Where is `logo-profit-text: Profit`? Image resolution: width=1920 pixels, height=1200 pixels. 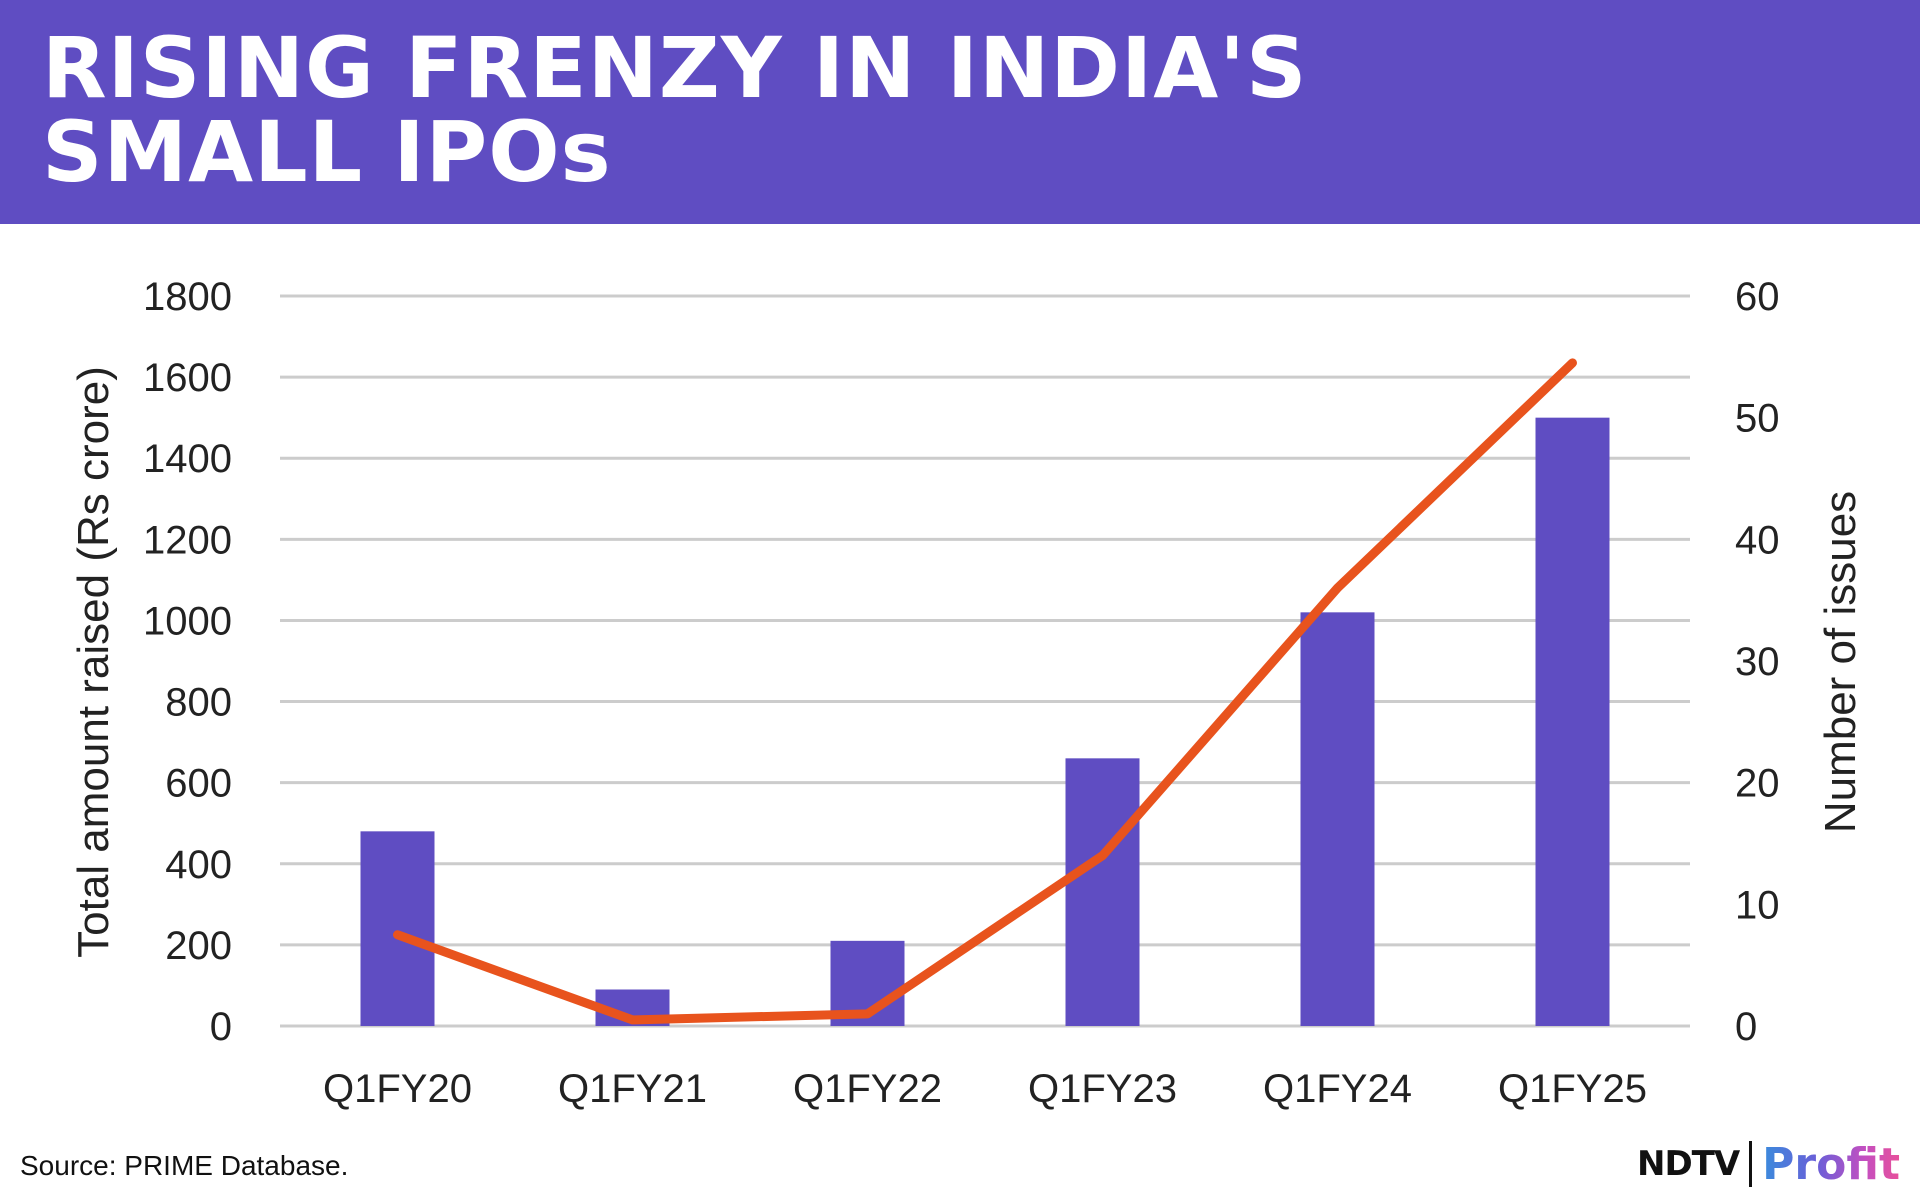
logo-profit-text: Profit is located at coordinates (1831, 1164).